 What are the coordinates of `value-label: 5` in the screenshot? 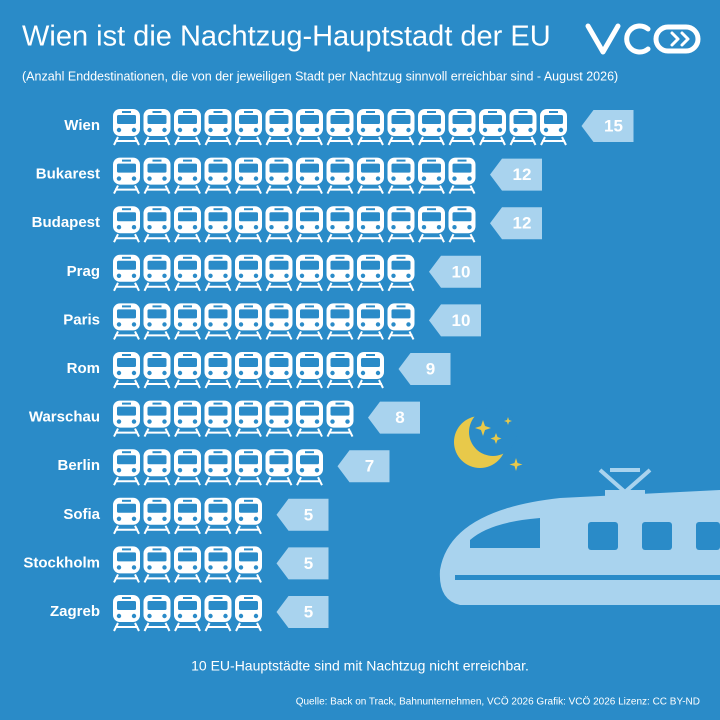 It's located at (308, 563).